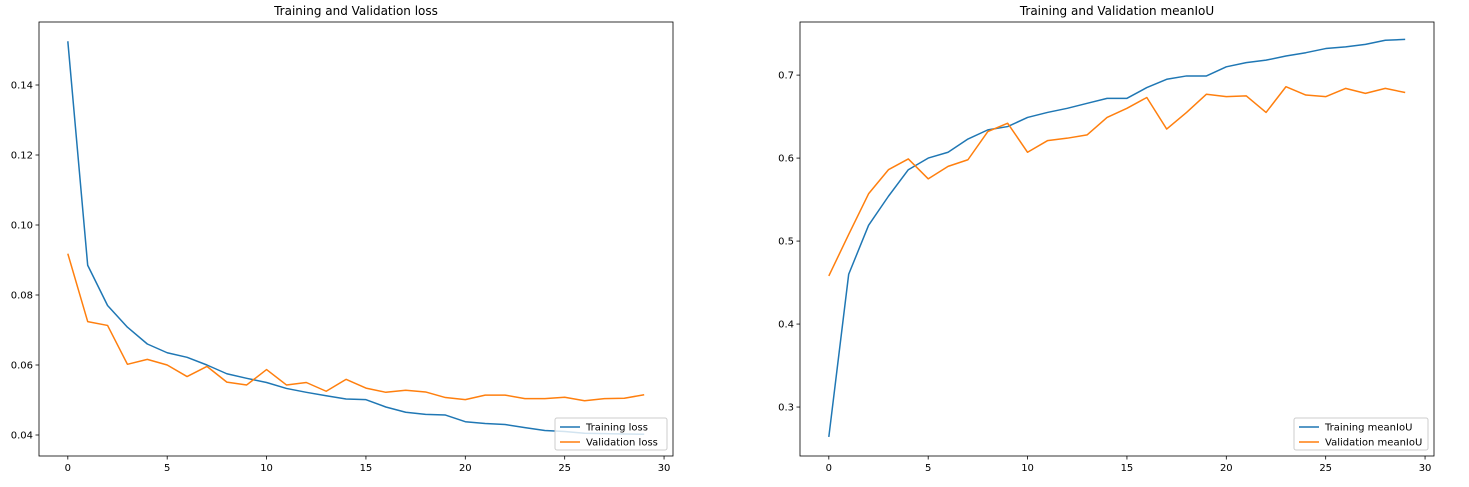 The height and width of the screenshot is (487, 1469). I want to click on validation-loss-line, so click(356, 327).